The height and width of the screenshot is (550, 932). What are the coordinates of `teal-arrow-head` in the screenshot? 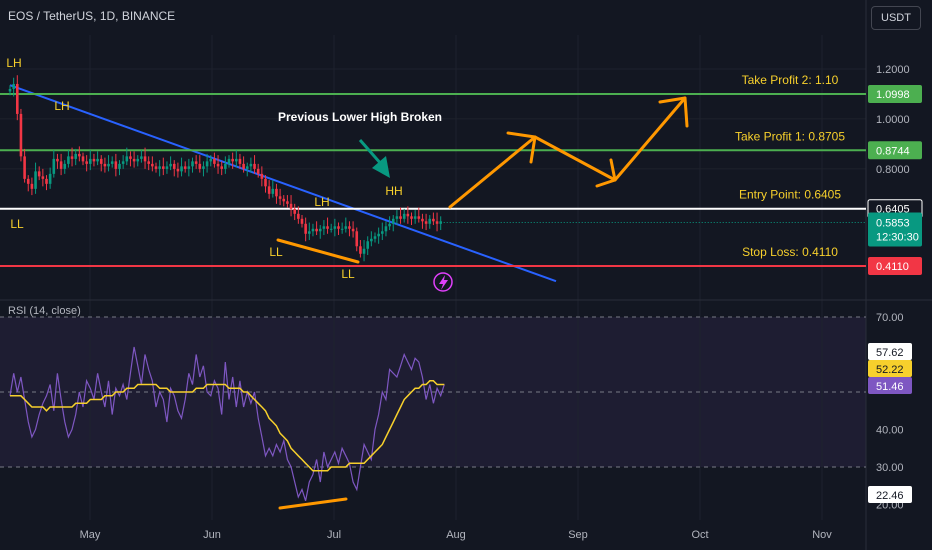 It's located at (381, 167).